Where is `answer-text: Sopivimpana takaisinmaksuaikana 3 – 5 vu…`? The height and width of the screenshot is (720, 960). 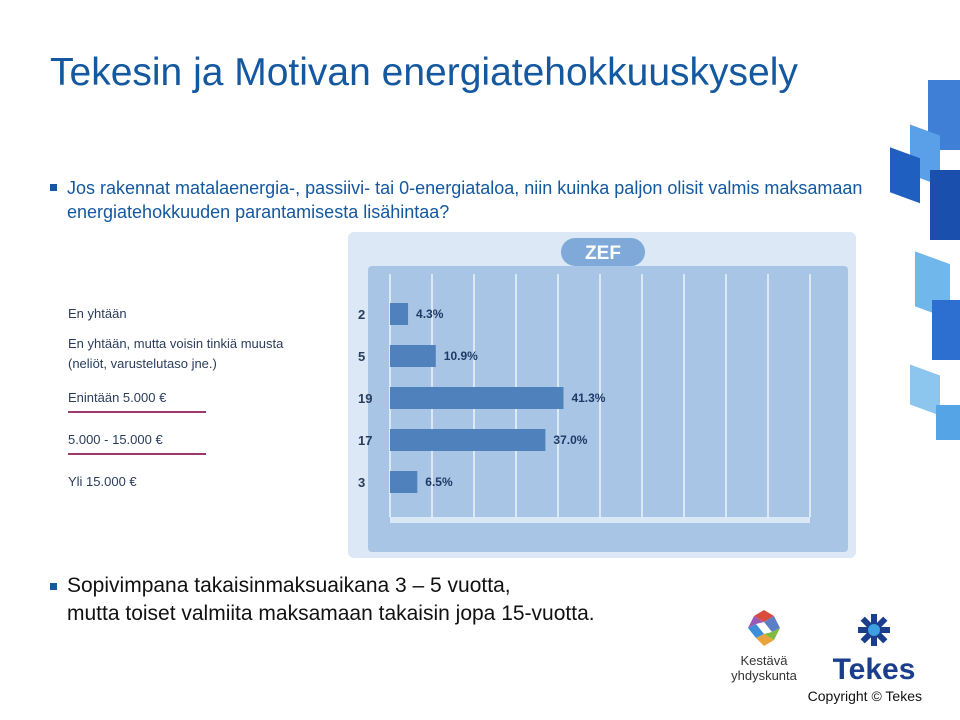
answer-text: Sopivimpana takaisinmaksuaikana 3 – 5 vu… is located at coordinates (417, 600).